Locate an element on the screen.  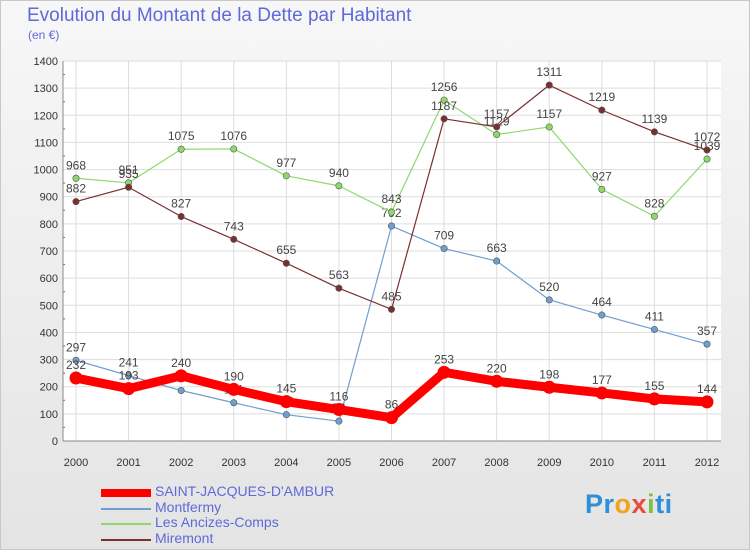
proxiti-logo: Proxiti is located at coordinates (629, 504).